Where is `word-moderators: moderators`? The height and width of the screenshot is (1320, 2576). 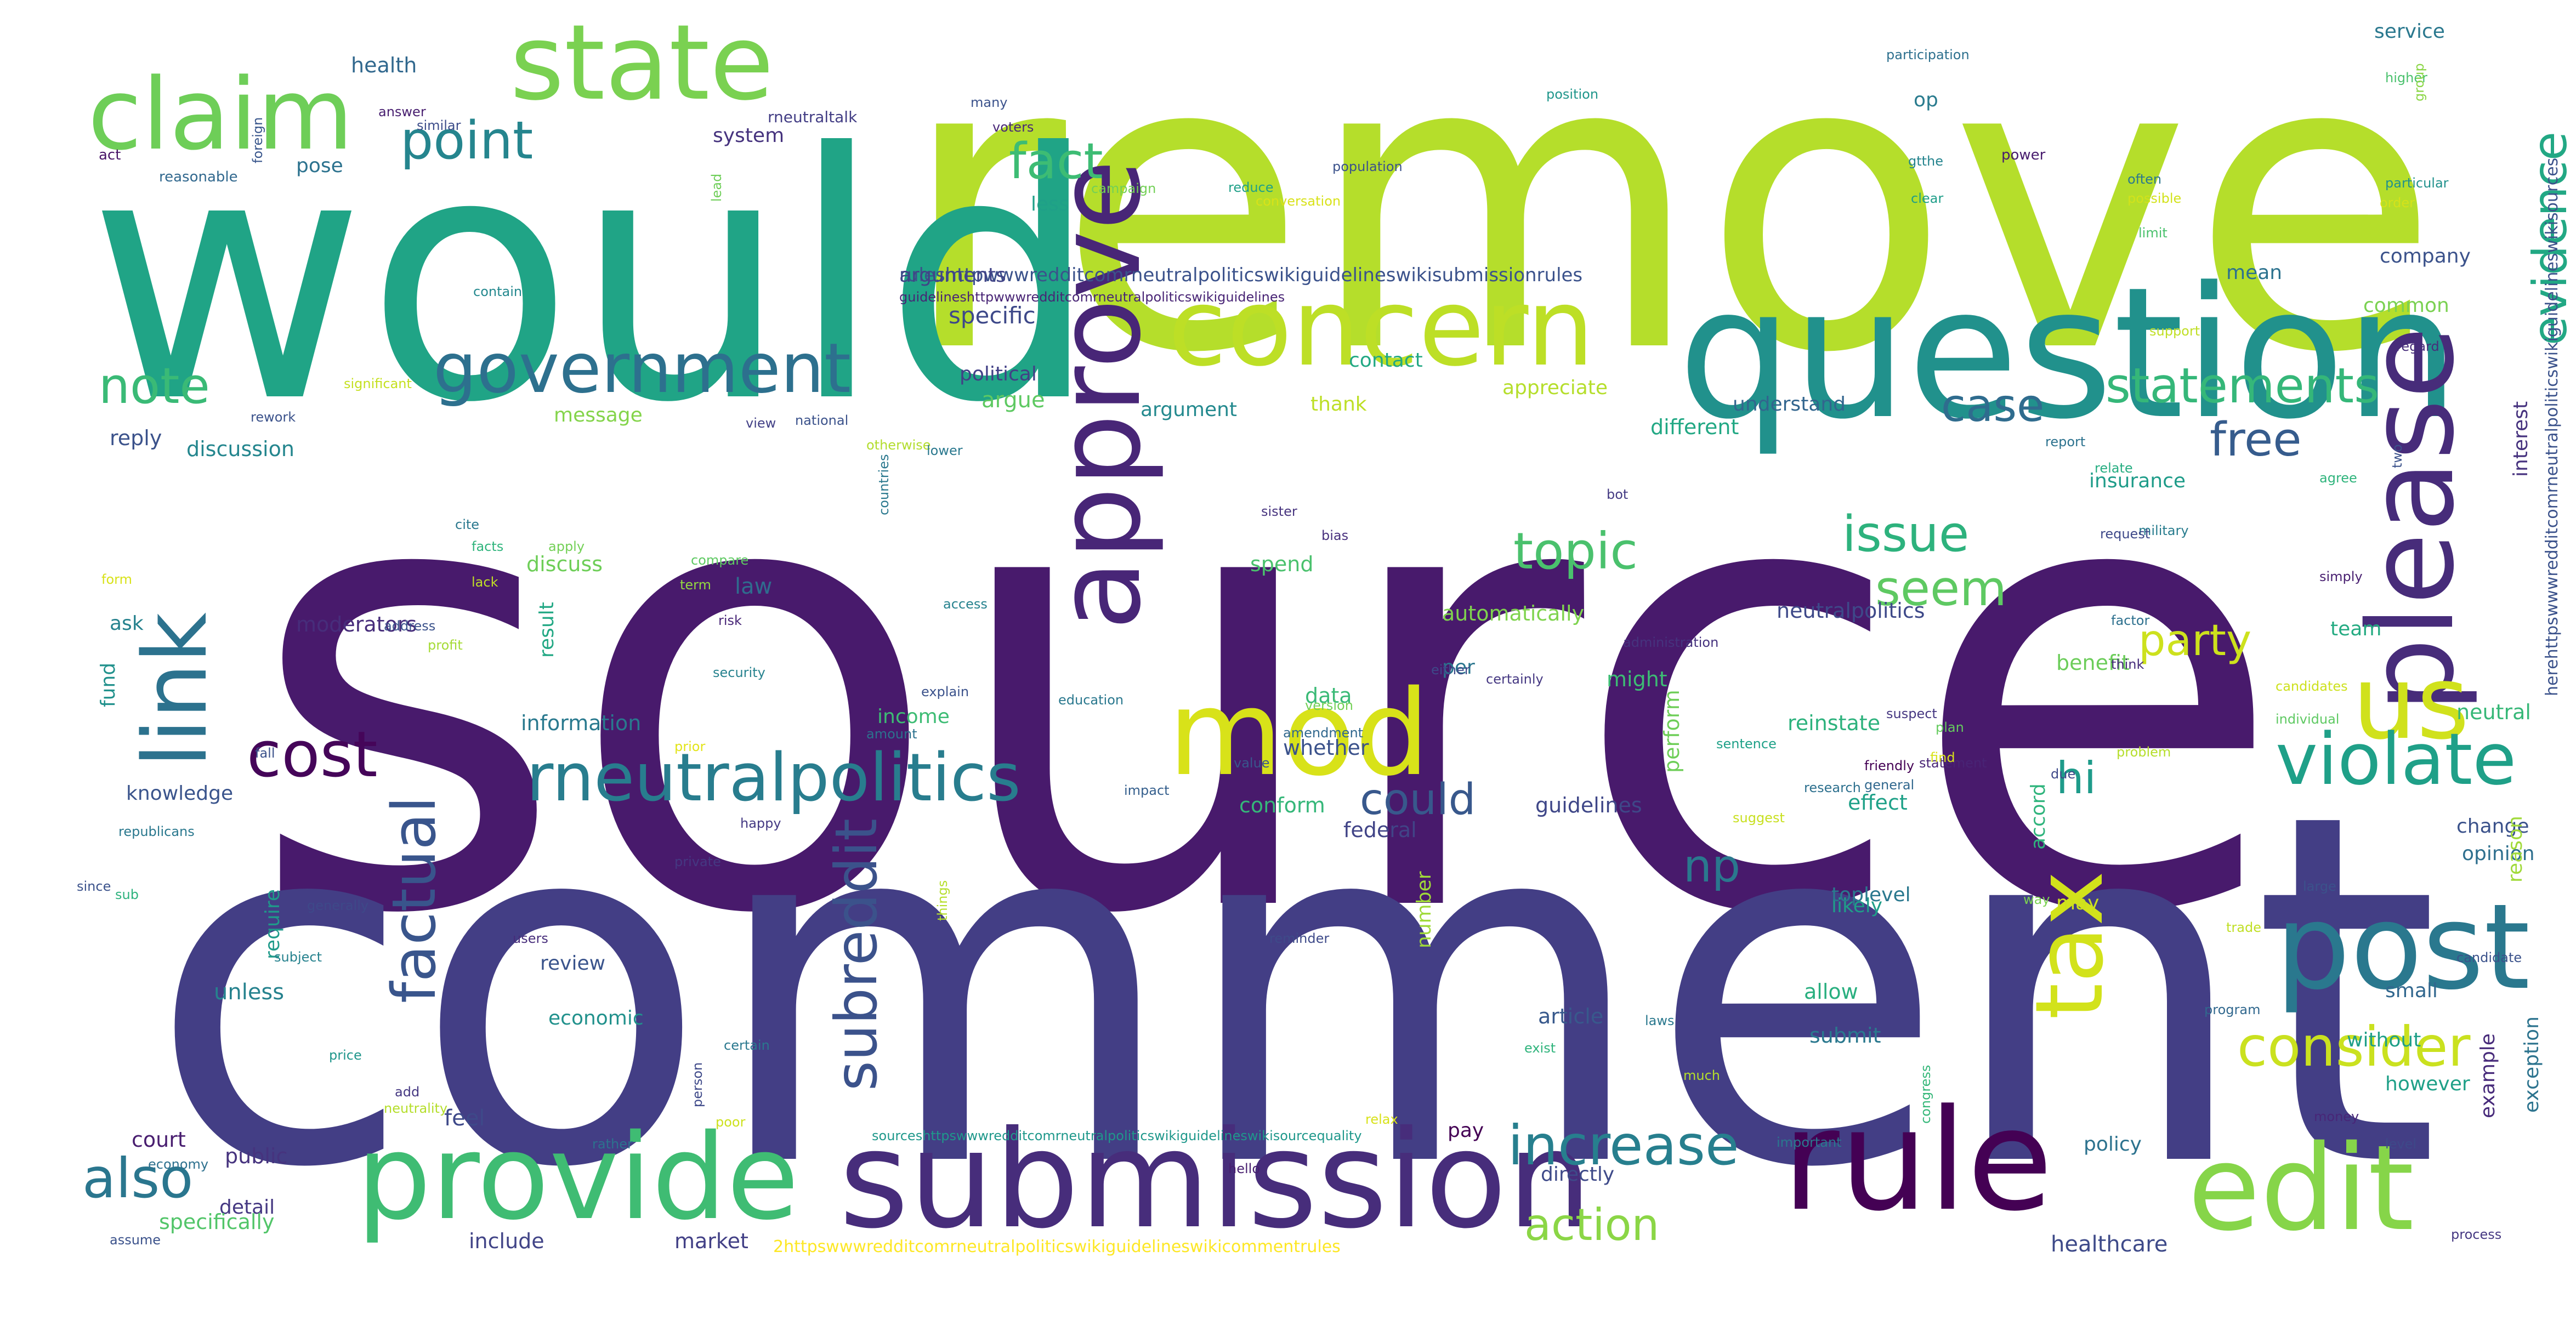 word-moderators: moderators is located at coordinates (356, 624).